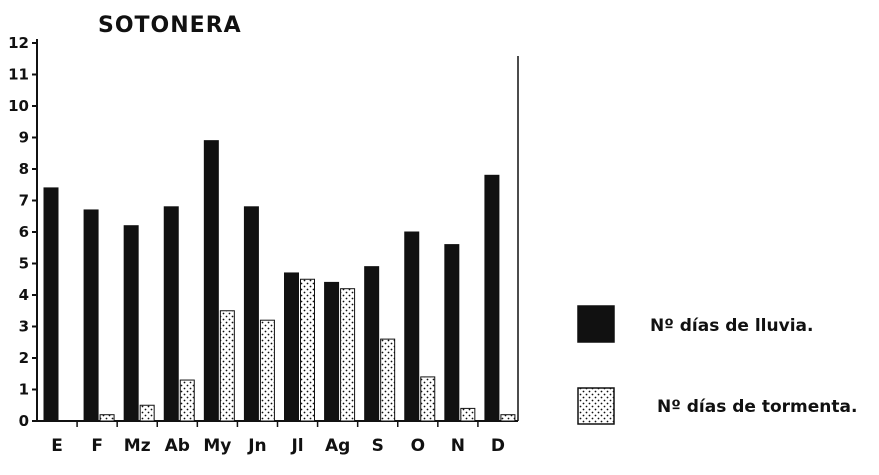 This screenshot has width=879, height=475. What do you see at coordinates (18, 43) in the screenshot?
I see `y-tick-label: 12` at bounding box center [18, 43].